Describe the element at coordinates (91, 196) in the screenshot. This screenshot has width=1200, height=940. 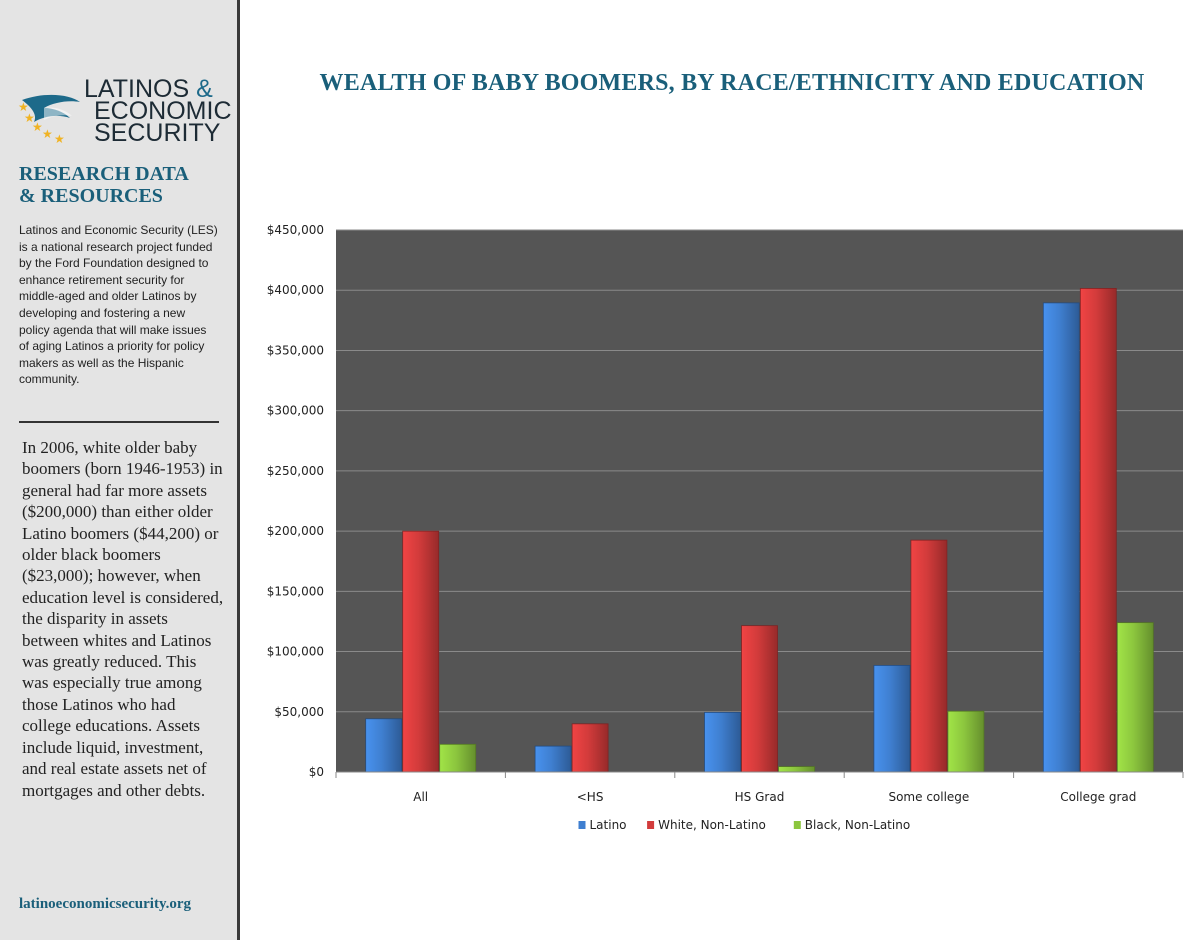
I see `sidebar-heading-line-2: & RESOURCES` at that location.